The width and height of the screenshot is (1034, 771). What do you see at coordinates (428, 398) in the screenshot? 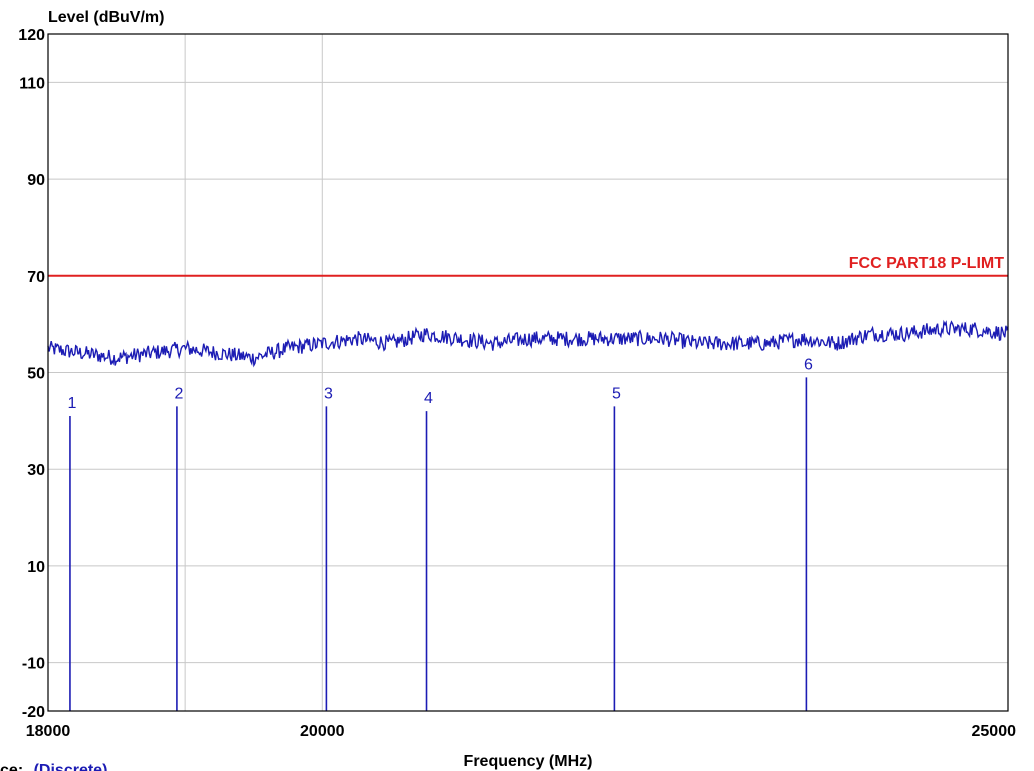
I see `marker-label-4: 4` at bounding box center [428, 398].